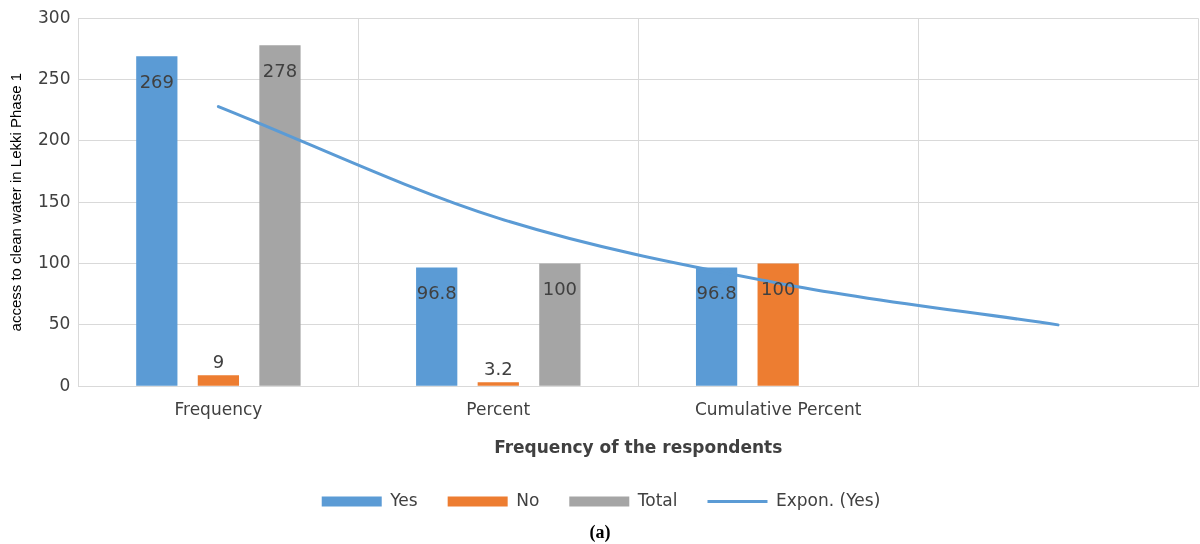 The width and height of the screenshot is (1200, 544). Describe the element at coordinates (778, 408) in the screenshot. I see `x-tick-label: Cumulative Percent` at that location.